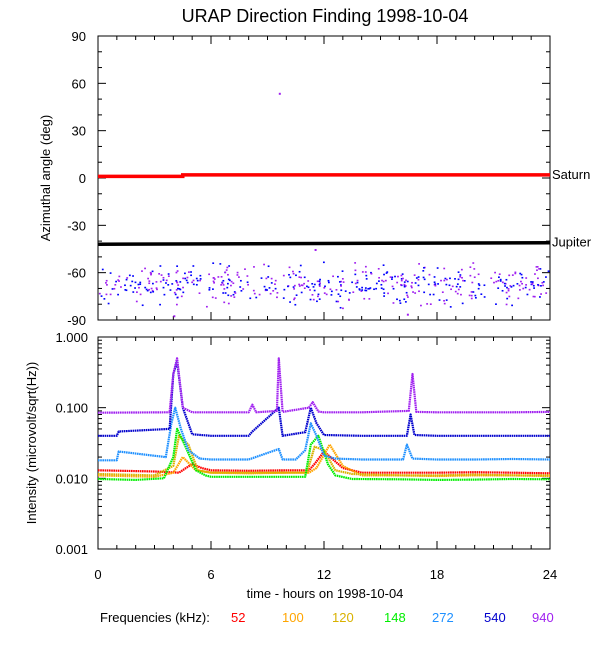  I want to click on x-tick-label: 24, so click(550, 574).